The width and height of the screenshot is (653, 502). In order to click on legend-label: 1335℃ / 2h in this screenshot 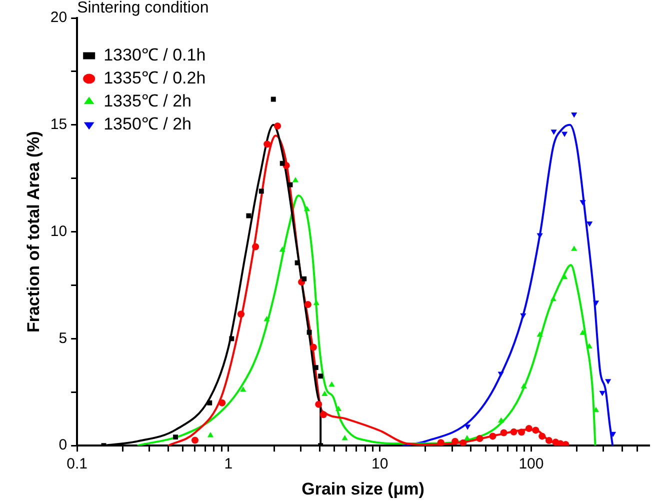, I will do `click(148, 100)`.